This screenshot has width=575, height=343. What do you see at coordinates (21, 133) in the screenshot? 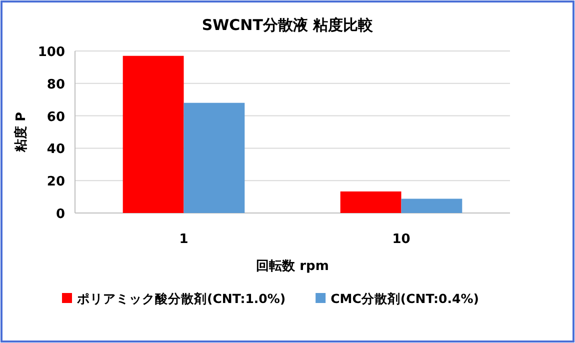
I see `y-axis-title: 粘度 P` at bounding box center [21, 133].